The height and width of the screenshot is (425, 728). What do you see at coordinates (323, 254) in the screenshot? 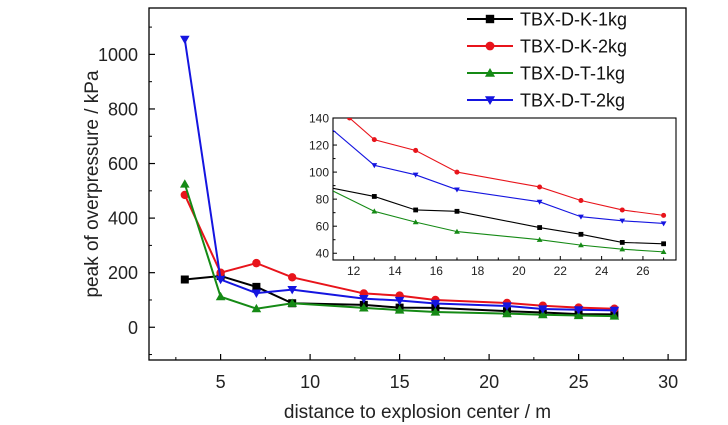
I see `inset-y-tick-label-40: 40` at bounding box center [323, 254].